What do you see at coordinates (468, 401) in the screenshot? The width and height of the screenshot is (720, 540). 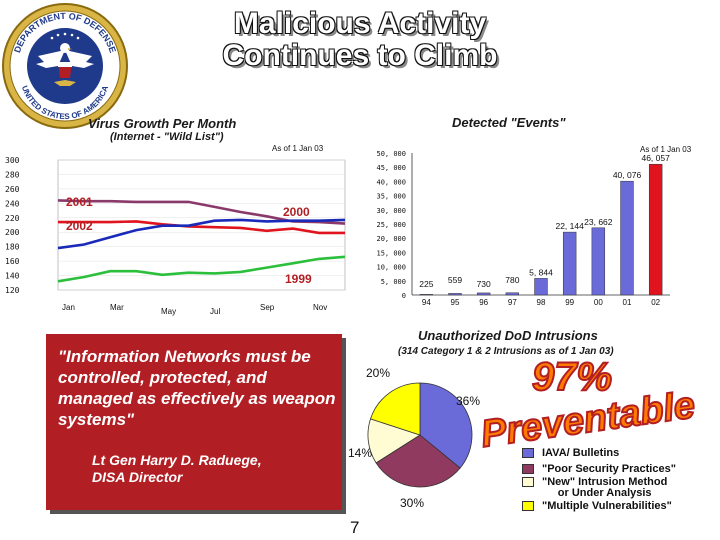 I see `pie-slice-label: 36%` at bounding box center [468, 401].